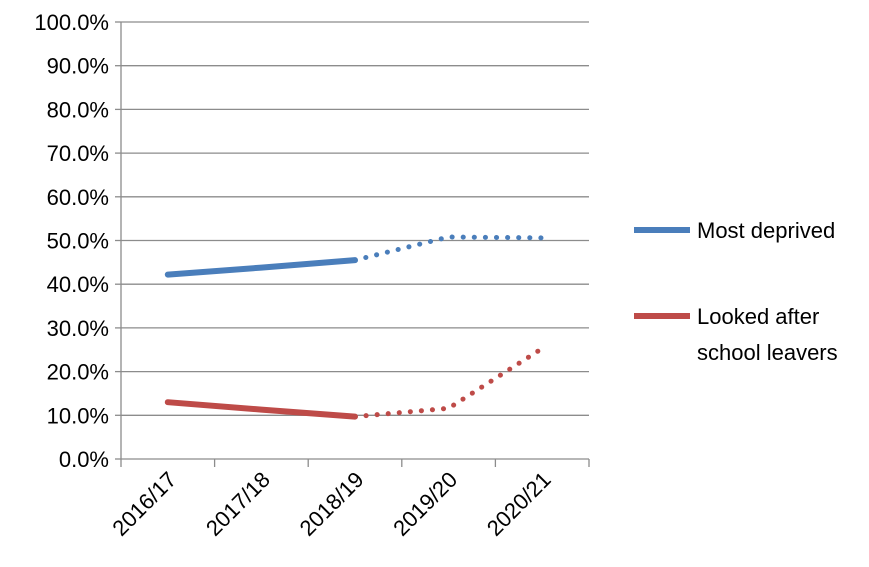 This screenshot has height=567, width=869. What do you see at coordinates (84, 459) in the screenshot?
I see `y-tick-label: 0.0%` at bounding box center [84, 459].